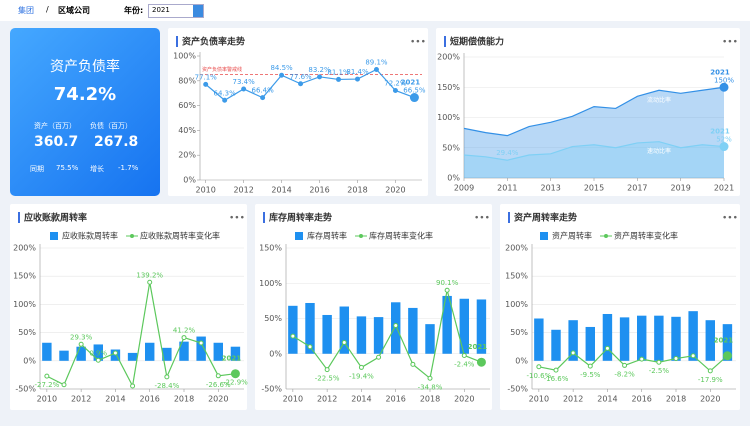 This screenshot has width=750, height=426. Describe the element at coordinates (659, 371) in the screenshot. I see `value-label: -2.5%` at that location.